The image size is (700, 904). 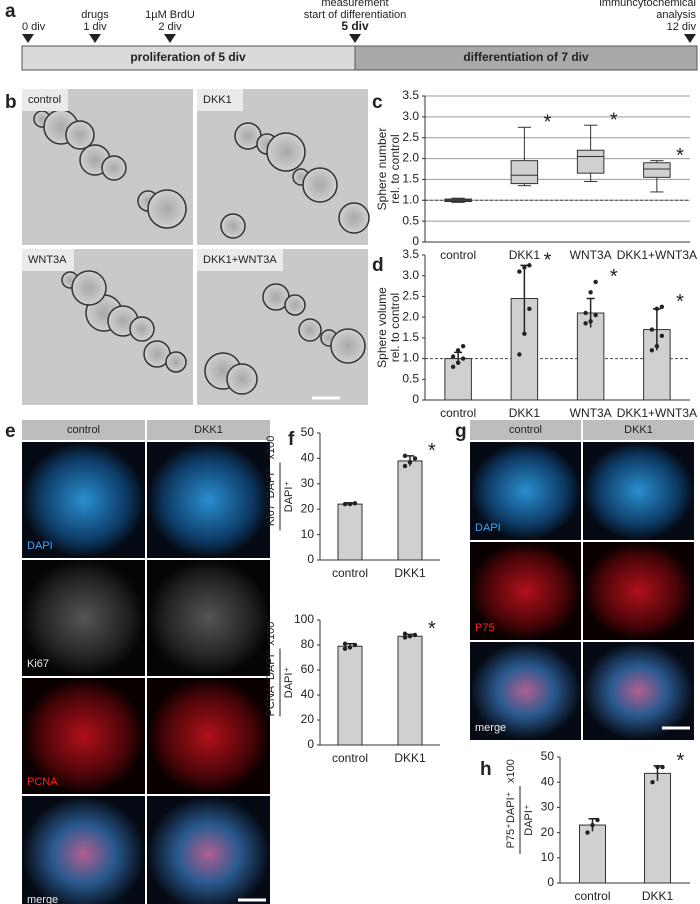 What do you see at coordinates (304, 619) in the screenshot?
I see `y-tick-label: 100` at bounding box center [304, 619].